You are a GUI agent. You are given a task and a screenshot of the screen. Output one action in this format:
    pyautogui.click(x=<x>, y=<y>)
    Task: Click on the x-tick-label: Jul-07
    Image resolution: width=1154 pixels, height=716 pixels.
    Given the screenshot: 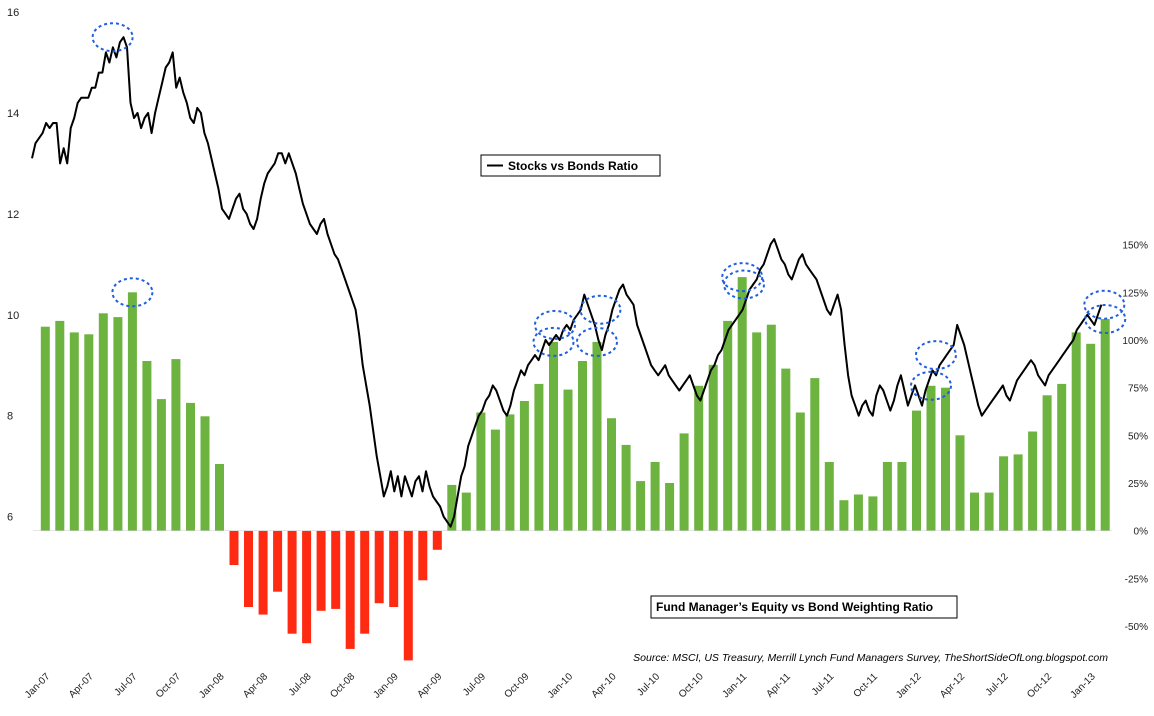 What is the action you would take?
    pyautogui.click(x=125, y=684)
    